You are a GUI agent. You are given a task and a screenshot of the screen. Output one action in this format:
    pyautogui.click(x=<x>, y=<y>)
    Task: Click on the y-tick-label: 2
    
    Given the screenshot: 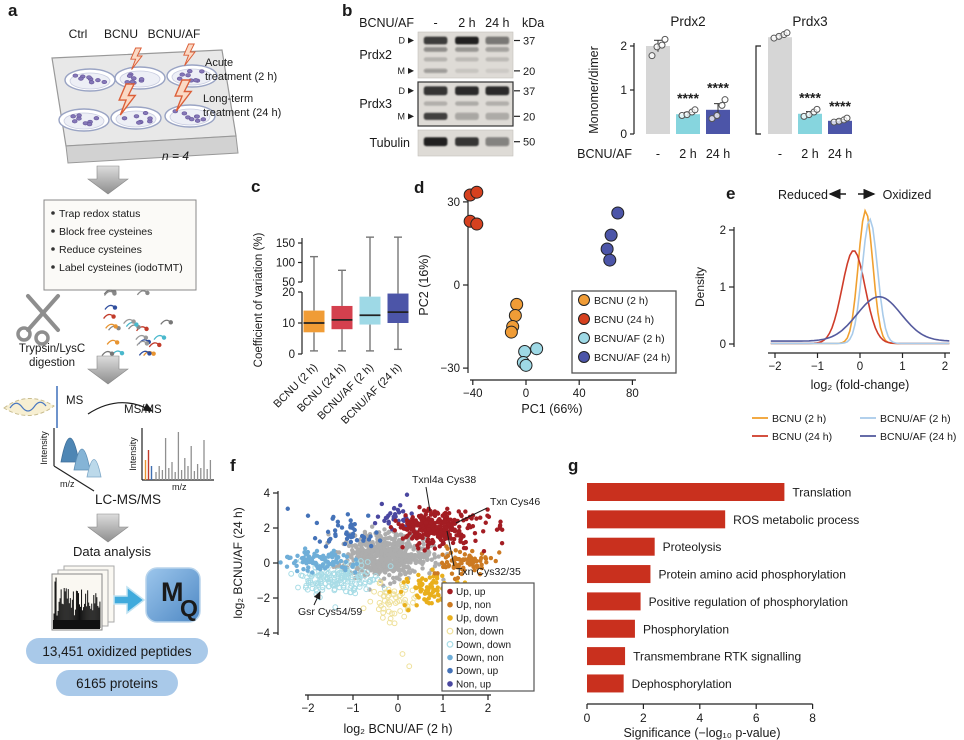 What is the action you would take?
    pyautogui.click(x=623, y=46)
    